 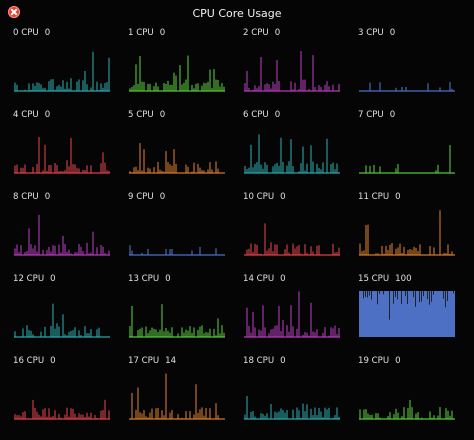 I want to click on core-label: 4 CPU 0, so click(x=31, y=115).